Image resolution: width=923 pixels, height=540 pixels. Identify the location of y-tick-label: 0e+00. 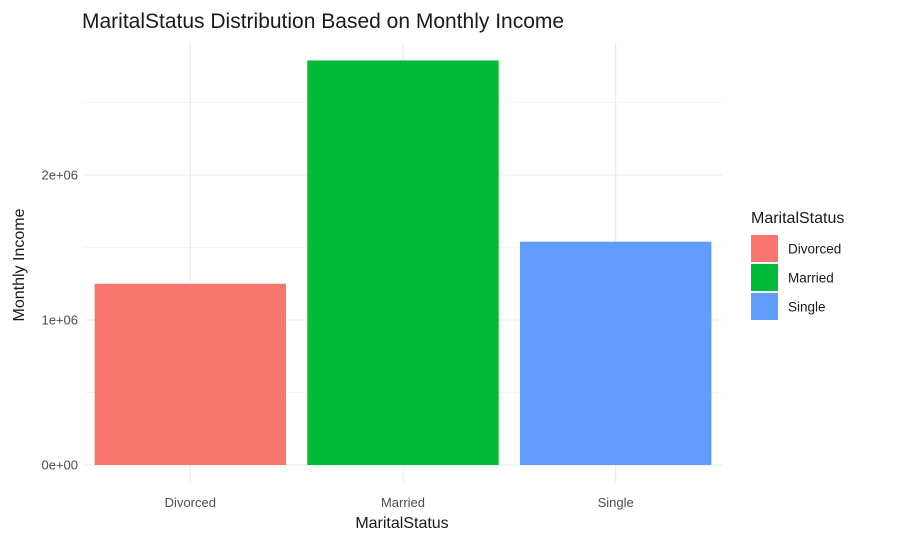
(59, 465).